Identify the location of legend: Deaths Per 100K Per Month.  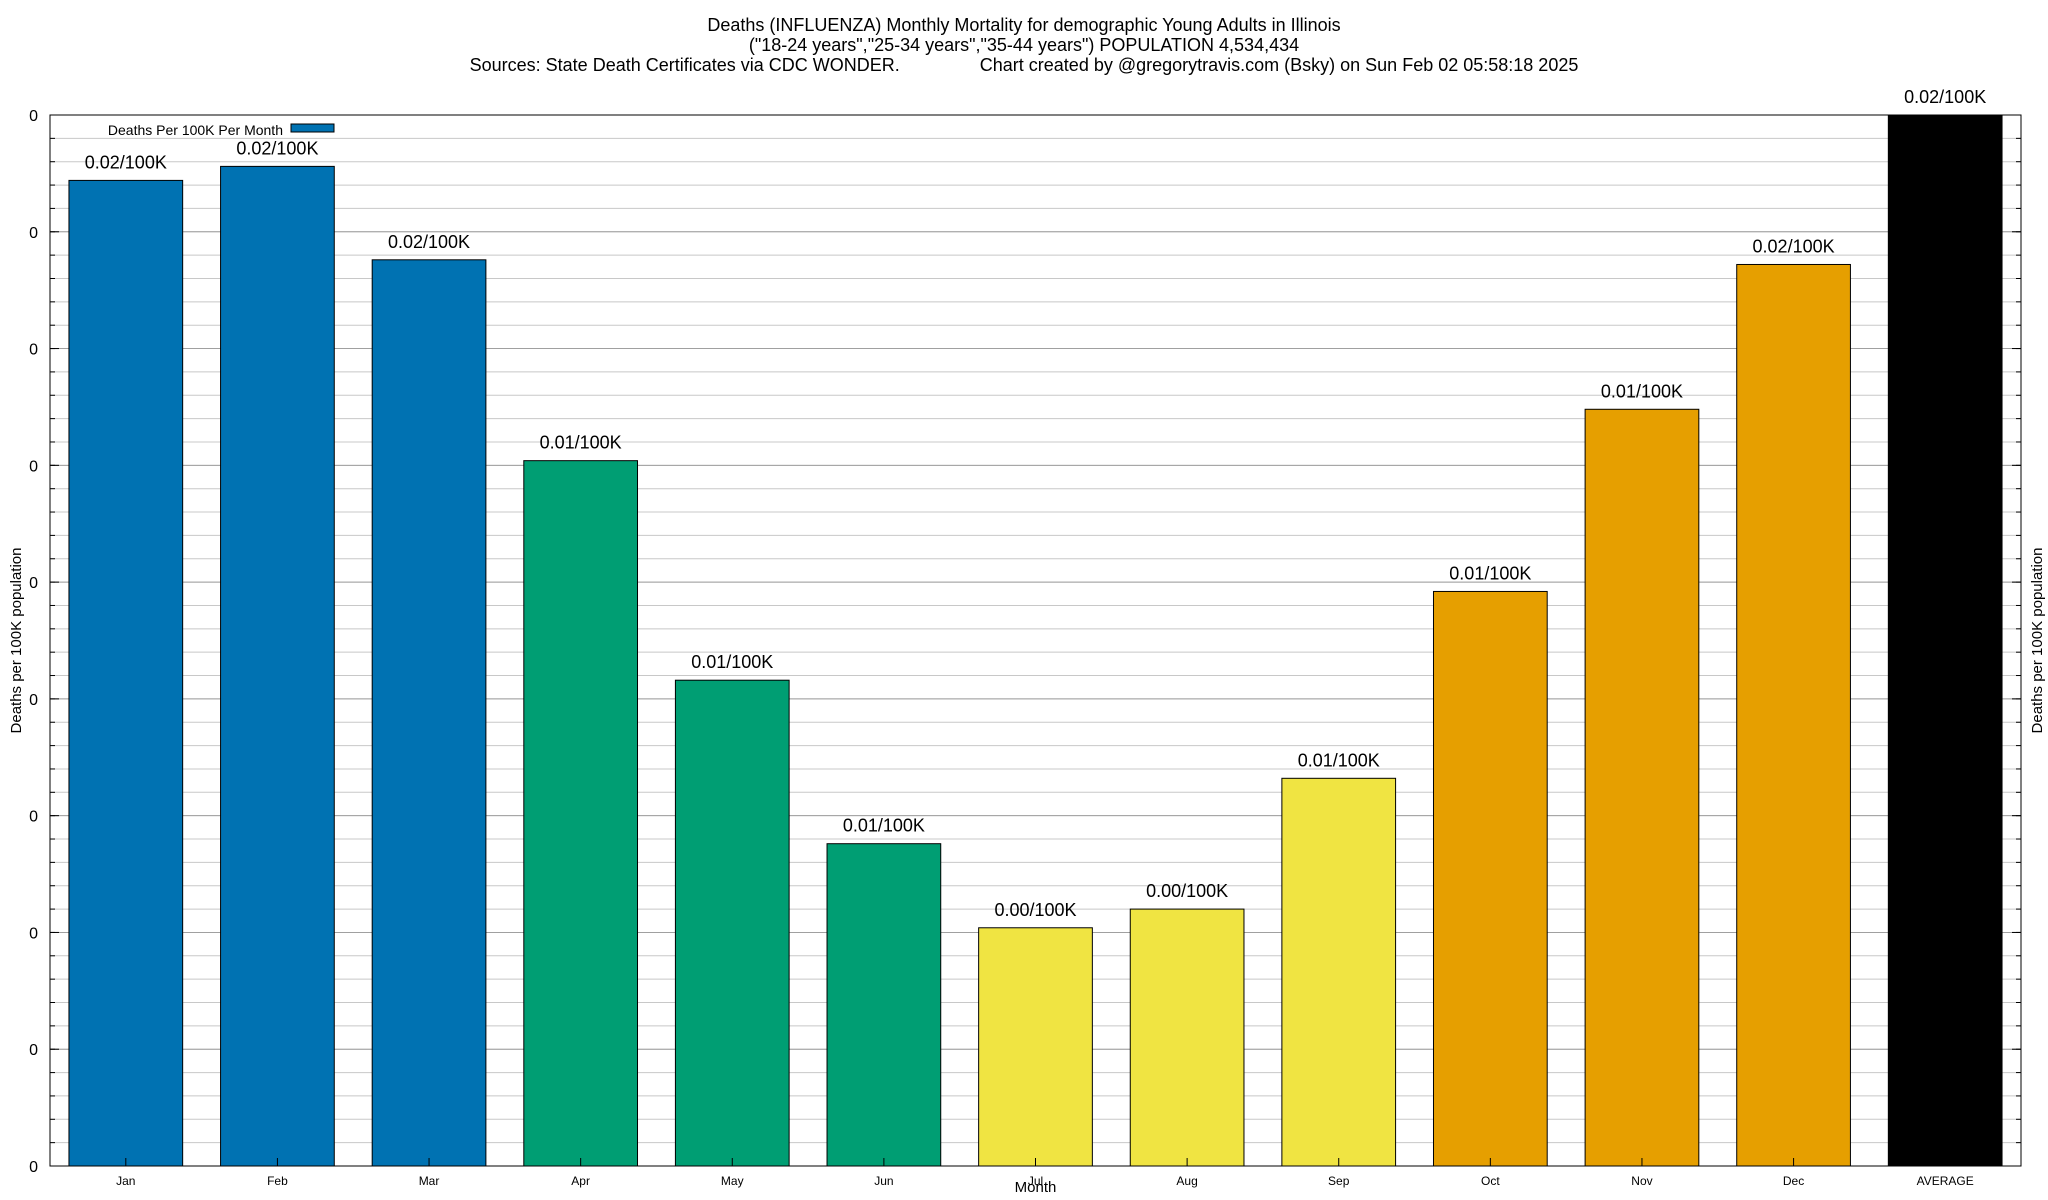
(221, 130).